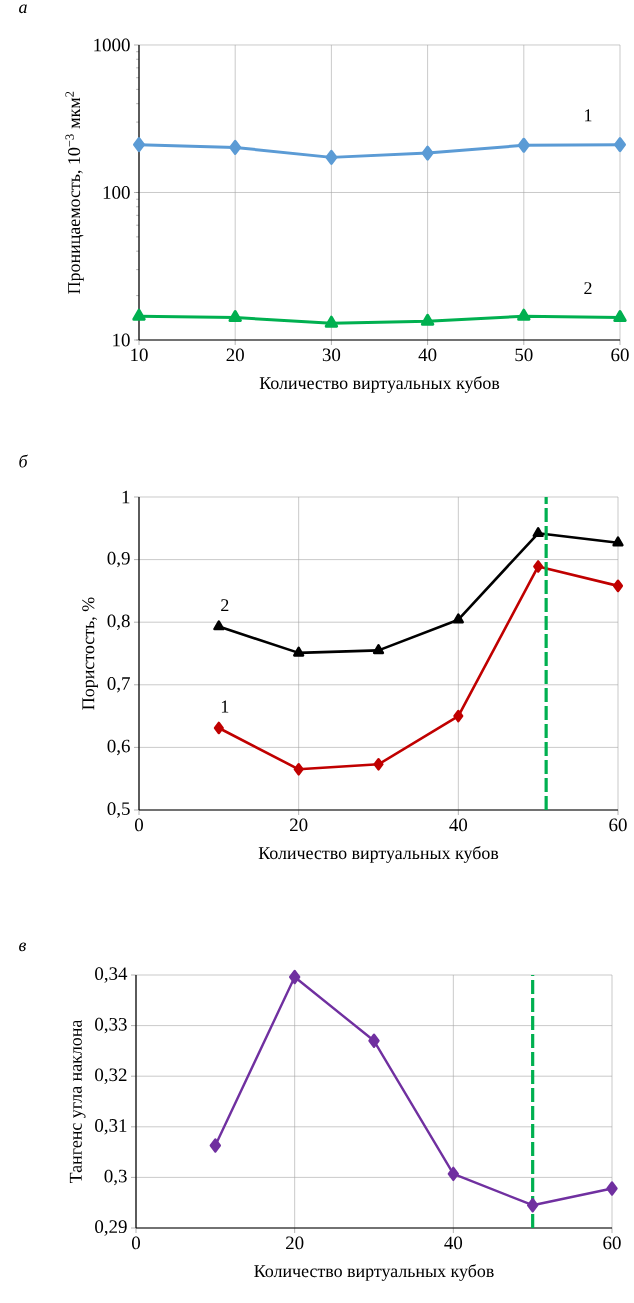 Image resolution: width=634 pixels, height=1303 pixels. Describe the element at coordinates (118, 747) in the screenshot. I see `y-tick-label: 0,6` at that location.